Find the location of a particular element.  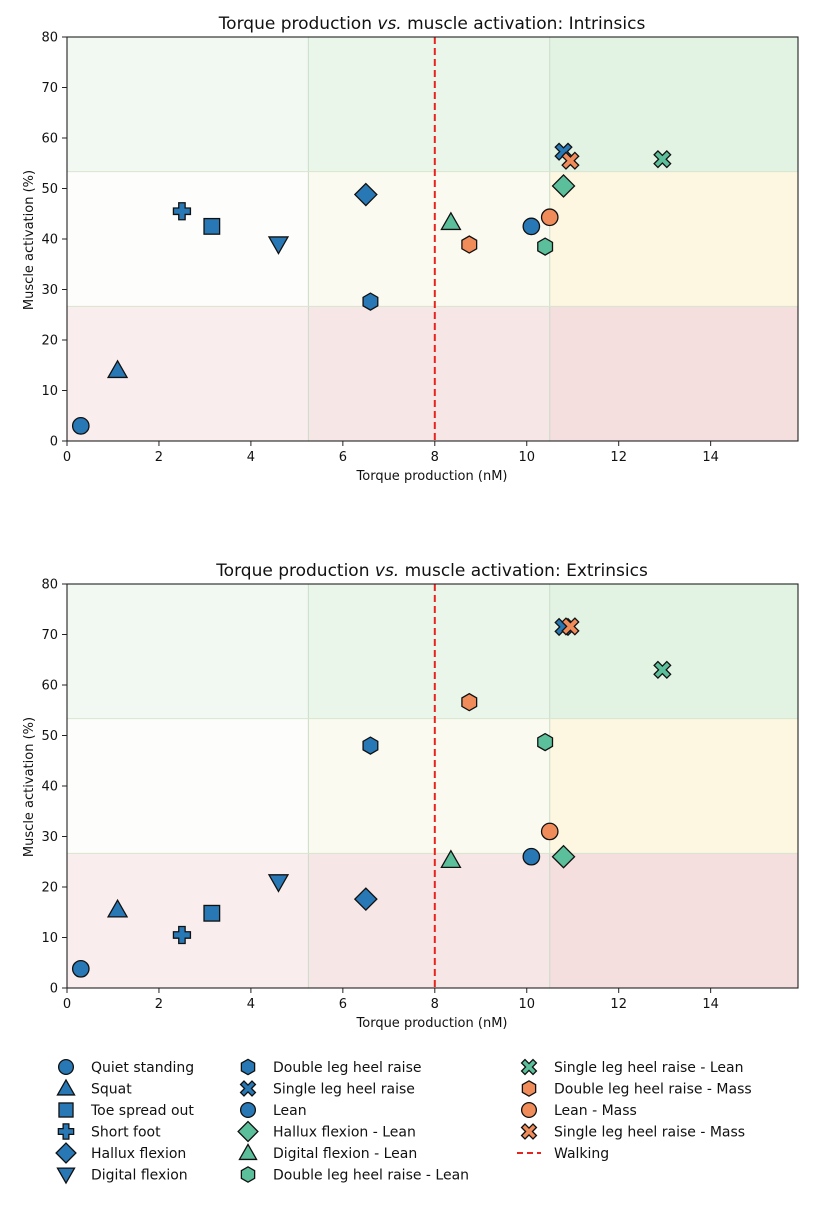

legend-item-quiet-standing: Quiet standing is located at coordinates (125, 1067).